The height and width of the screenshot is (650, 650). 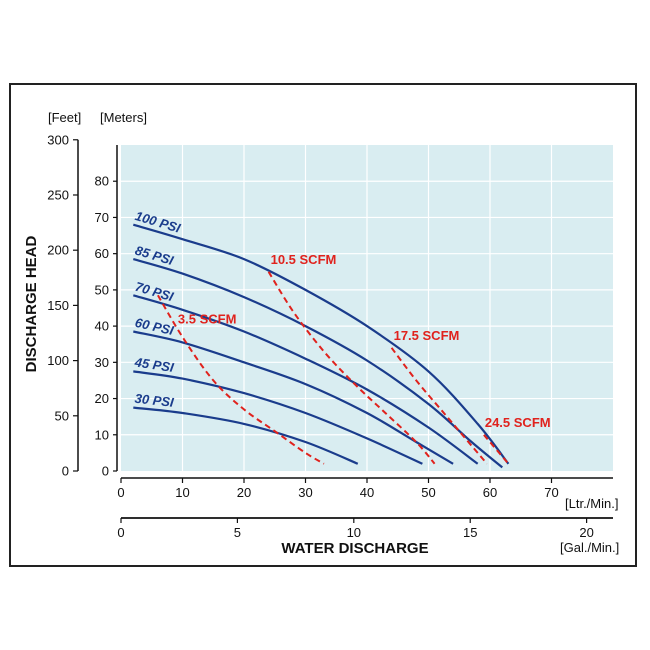 What do you see at coordinates (102, 362) in the screenshot?
I see `meters-tick-label: 30` at bounding box center [102, 362].